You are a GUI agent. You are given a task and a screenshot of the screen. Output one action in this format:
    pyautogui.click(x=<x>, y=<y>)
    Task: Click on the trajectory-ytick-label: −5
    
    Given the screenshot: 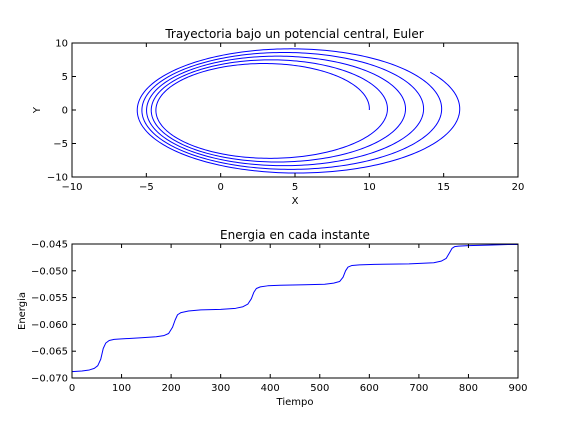 What is the action you would take?
    pyautogui.click(x=60, y=144)
    